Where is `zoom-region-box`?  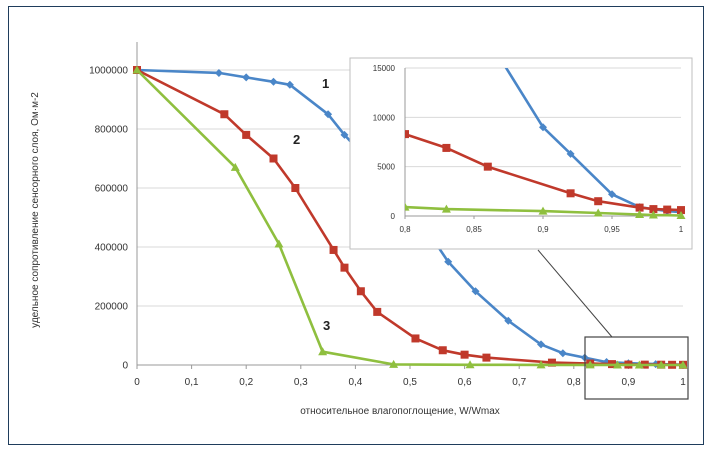
zoom-region-box is located at coordinates (636, 368).